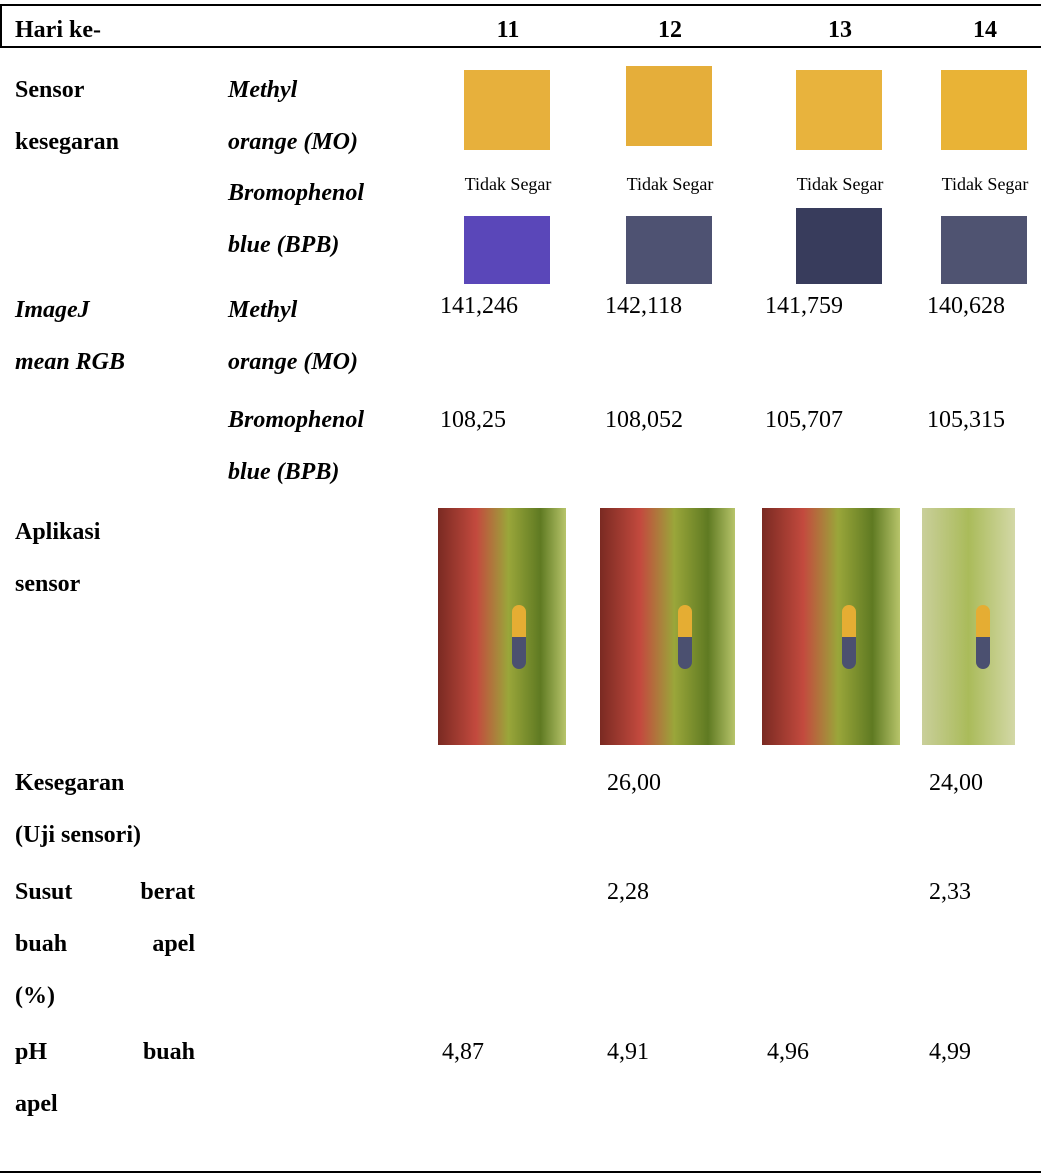 The width and height of the screenshot is (1041, 1176). Describe the element at coordinates (473, 420) in the screenshot. I see `bpb-value: 108,25` at that location.